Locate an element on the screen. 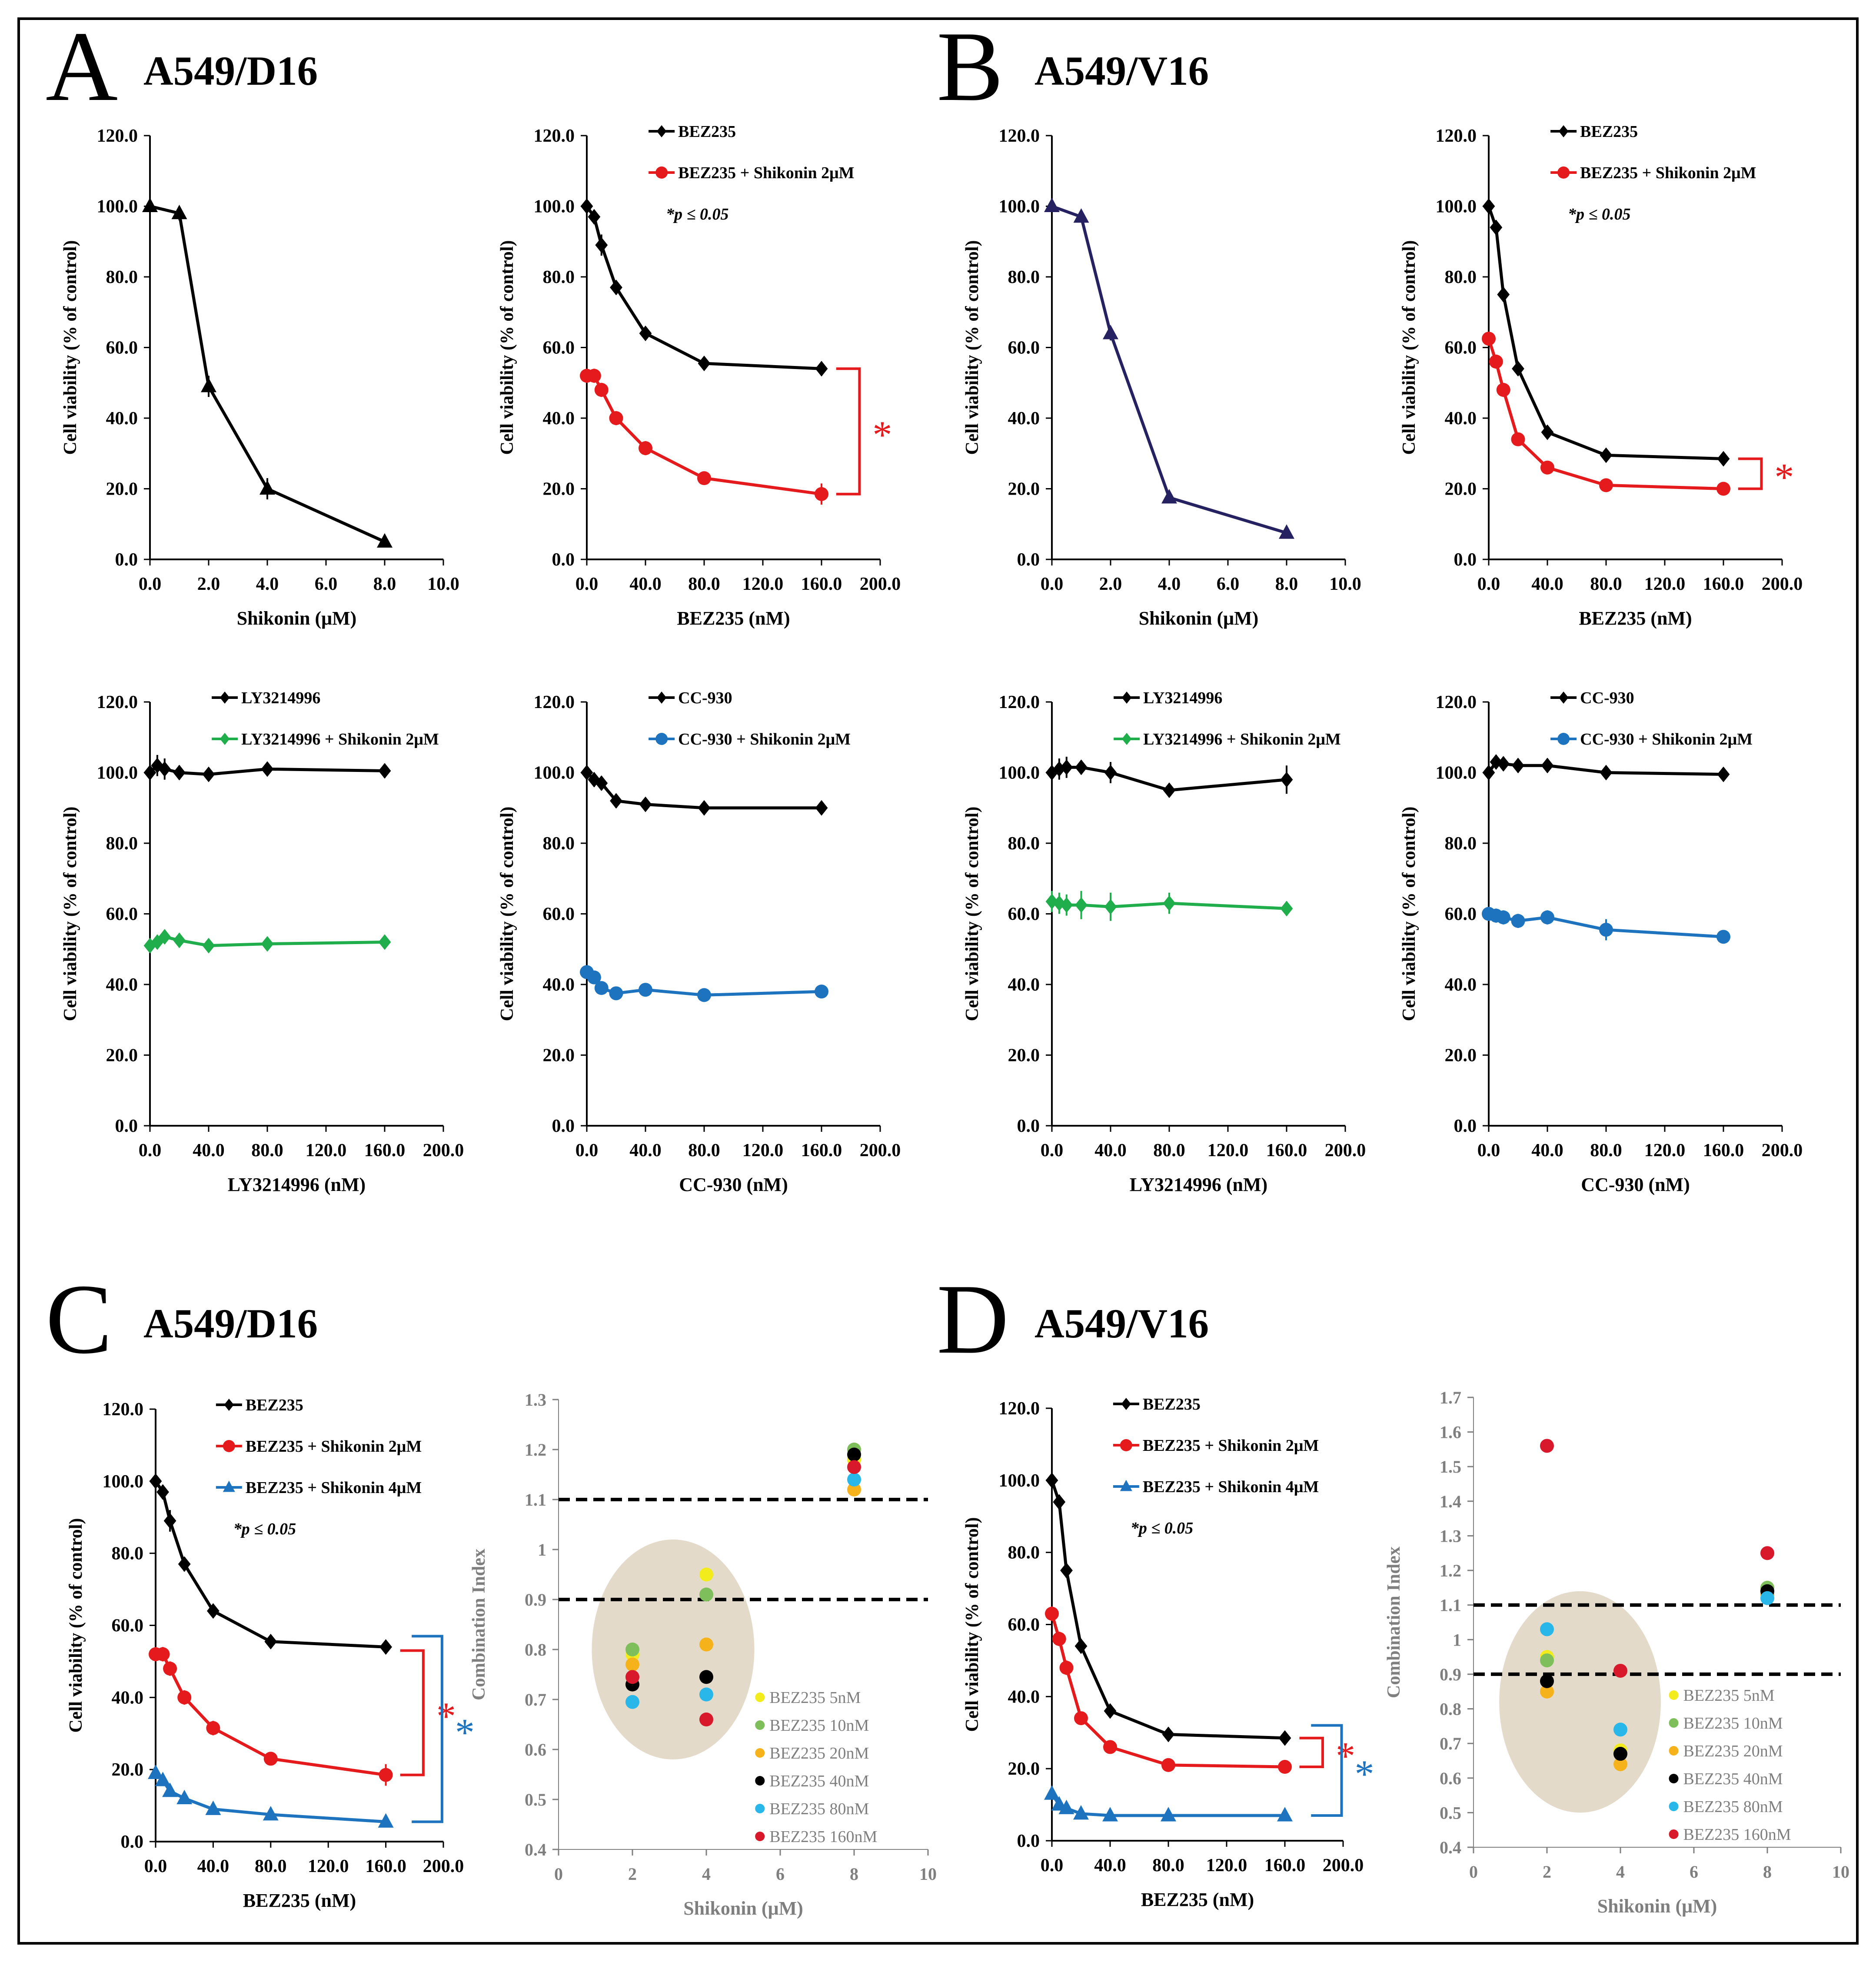 This screenshot has height=1962, width=1876. legend-label: BEZ235 160nM is located at coordinates (1737, 1835).